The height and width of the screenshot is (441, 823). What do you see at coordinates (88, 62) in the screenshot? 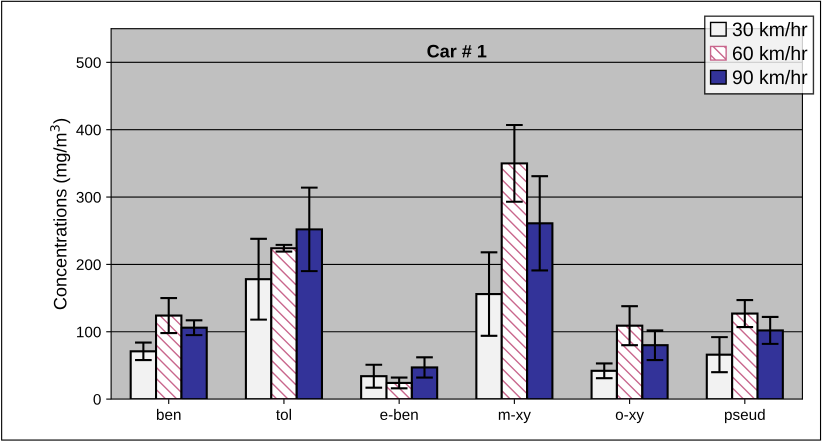
I see `y-tick-label: 500` at bounding box center [88, 62].